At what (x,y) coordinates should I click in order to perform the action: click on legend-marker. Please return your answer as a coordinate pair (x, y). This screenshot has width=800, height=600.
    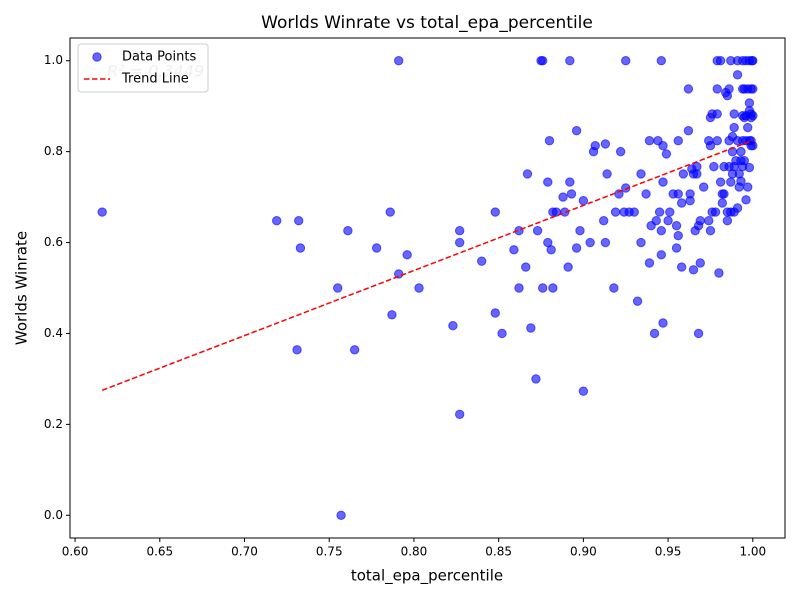
    Looking at the image, I should click on (97, 57).